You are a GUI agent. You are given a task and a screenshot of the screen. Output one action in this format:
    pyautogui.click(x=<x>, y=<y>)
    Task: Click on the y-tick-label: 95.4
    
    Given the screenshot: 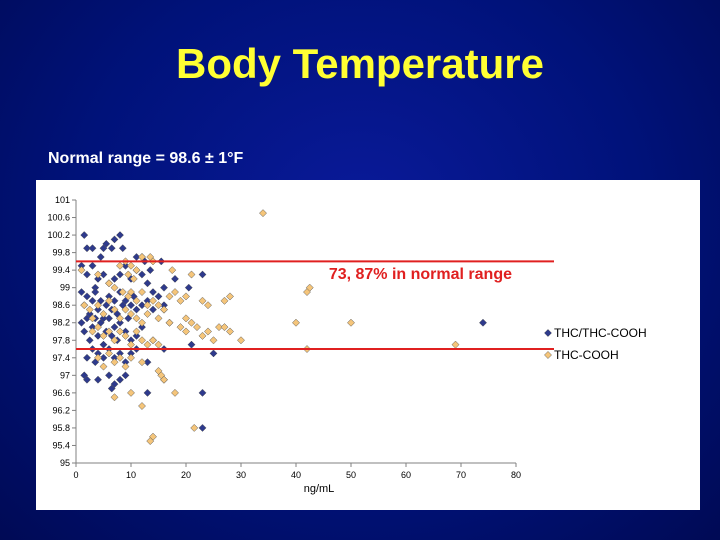 What is the action you would take?
    pyautogui.click(x=61, y=445)
    